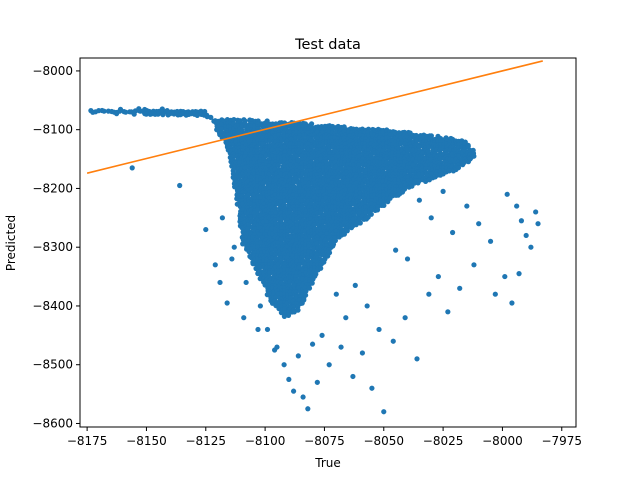 This screenshot has height=480, width=640. Describe the element at coordinates (561, 441) in the screenshot. I see `x-tick-label: −7975` at that location.